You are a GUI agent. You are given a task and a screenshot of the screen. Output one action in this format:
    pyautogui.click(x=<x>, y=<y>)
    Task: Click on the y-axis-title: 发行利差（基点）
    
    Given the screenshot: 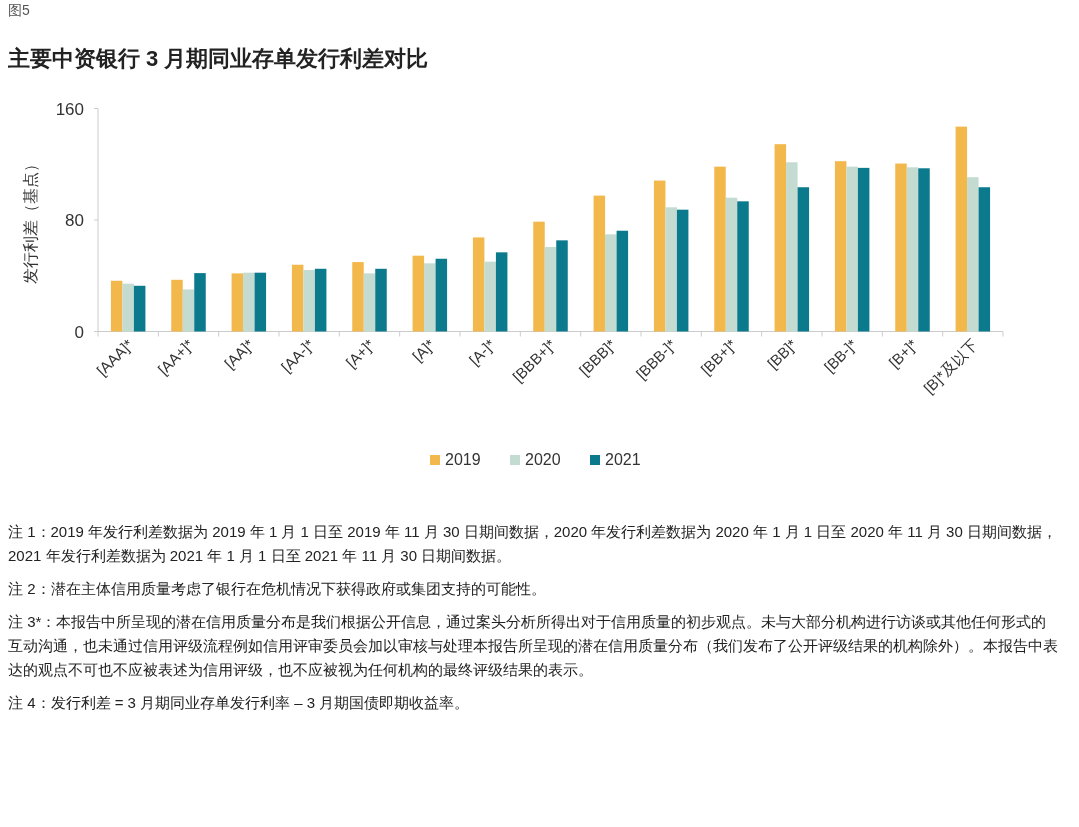 What is the action you would take?
    pyautogui.click(x=30, y=220)
    